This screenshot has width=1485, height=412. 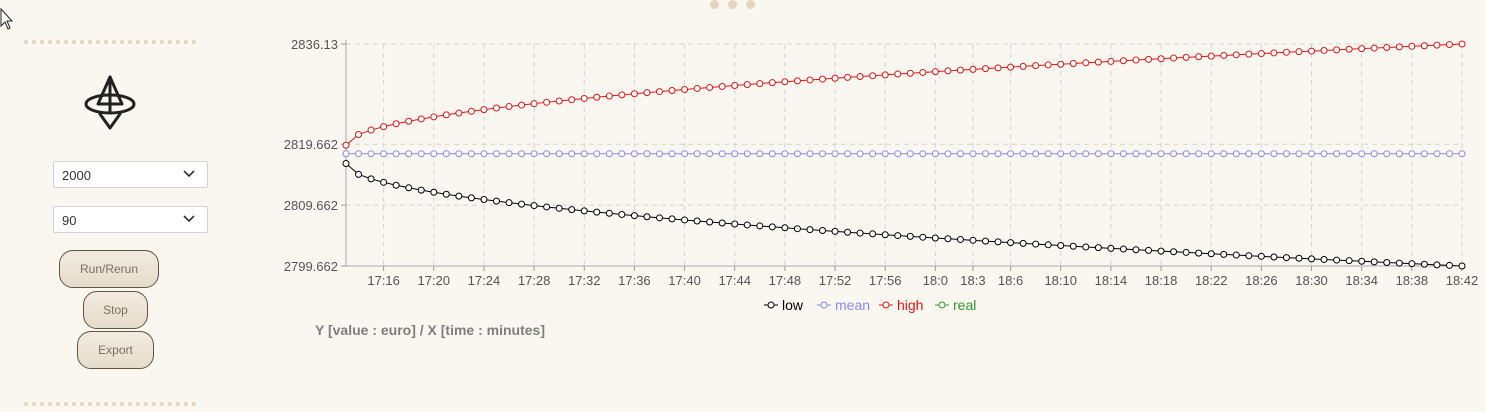 What do you see at coordinates (430, 330) in the screenshot?
I see `axis-caption: Y [value : euro] / X [time : minutes]` at bounding box center [430, 330].